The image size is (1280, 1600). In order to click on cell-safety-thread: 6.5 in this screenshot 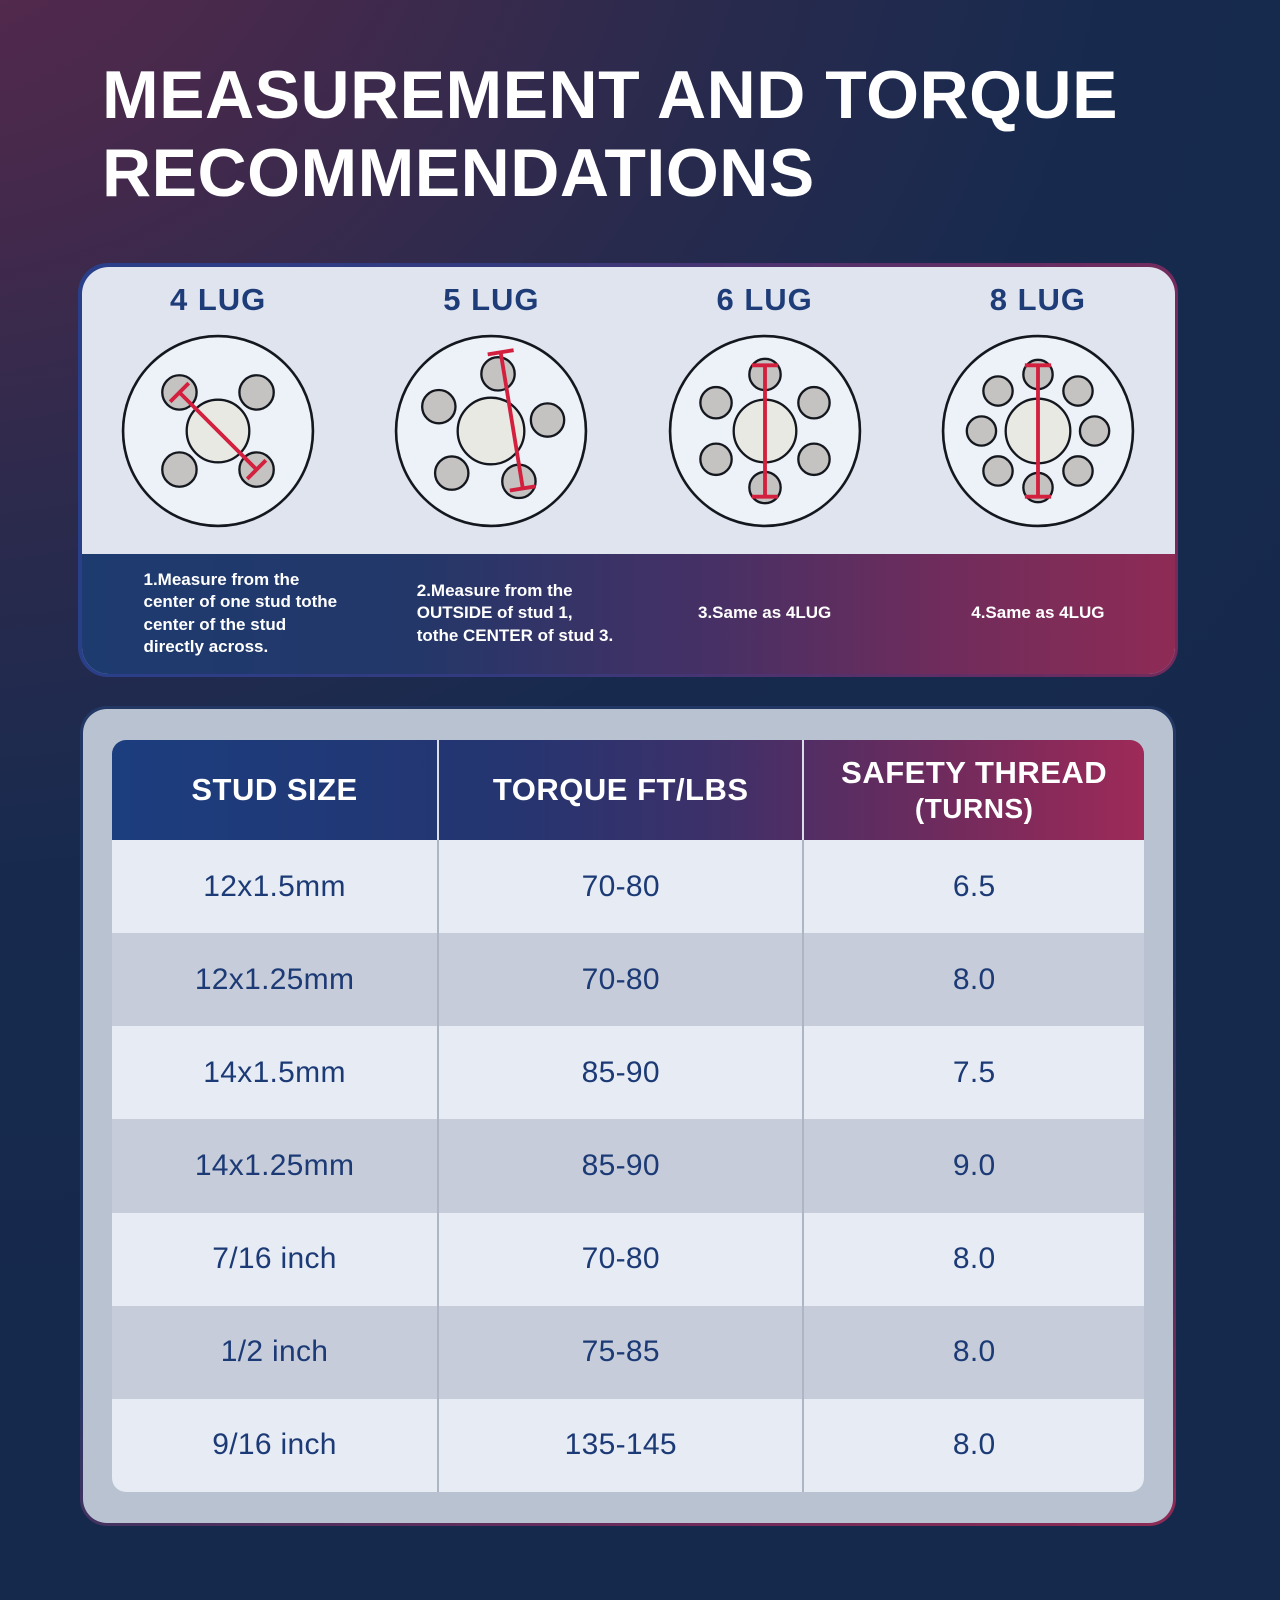, I will do `click(973, 887)`.